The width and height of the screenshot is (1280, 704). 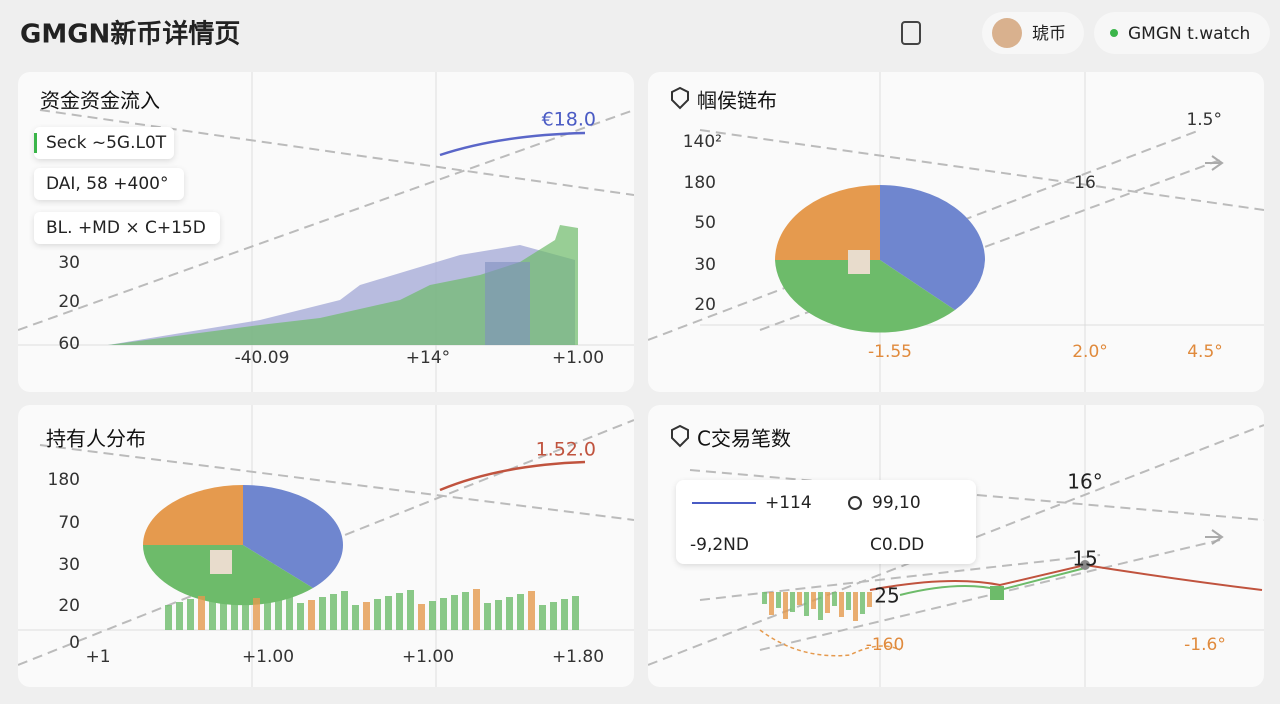 I want to click on tooltip-marker, so click(x=855, y=503).